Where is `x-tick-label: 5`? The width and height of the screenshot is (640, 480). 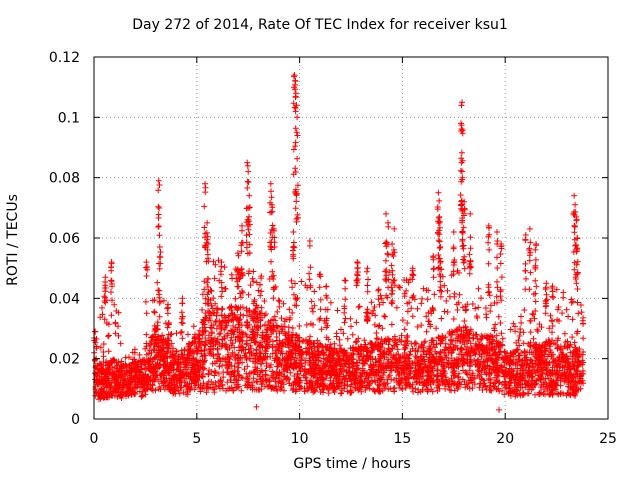 x-tick-label: 5 is located at coordinates (196, 439).